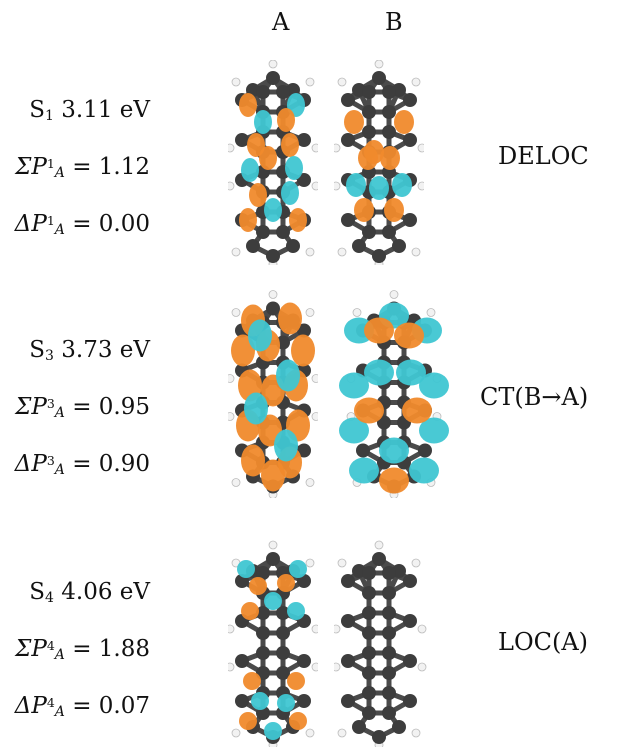 Image resolution: width=617 pixels, height=747 pixels. I want to click on molecule-skeleton, so click(379, 162).